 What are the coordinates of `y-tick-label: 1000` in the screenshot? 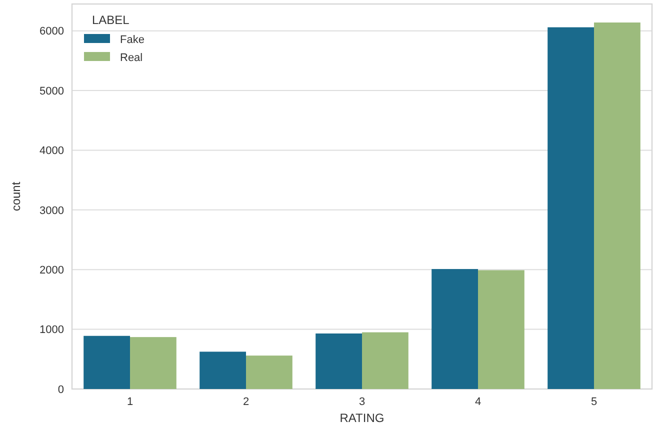 It's located at (52, 330).